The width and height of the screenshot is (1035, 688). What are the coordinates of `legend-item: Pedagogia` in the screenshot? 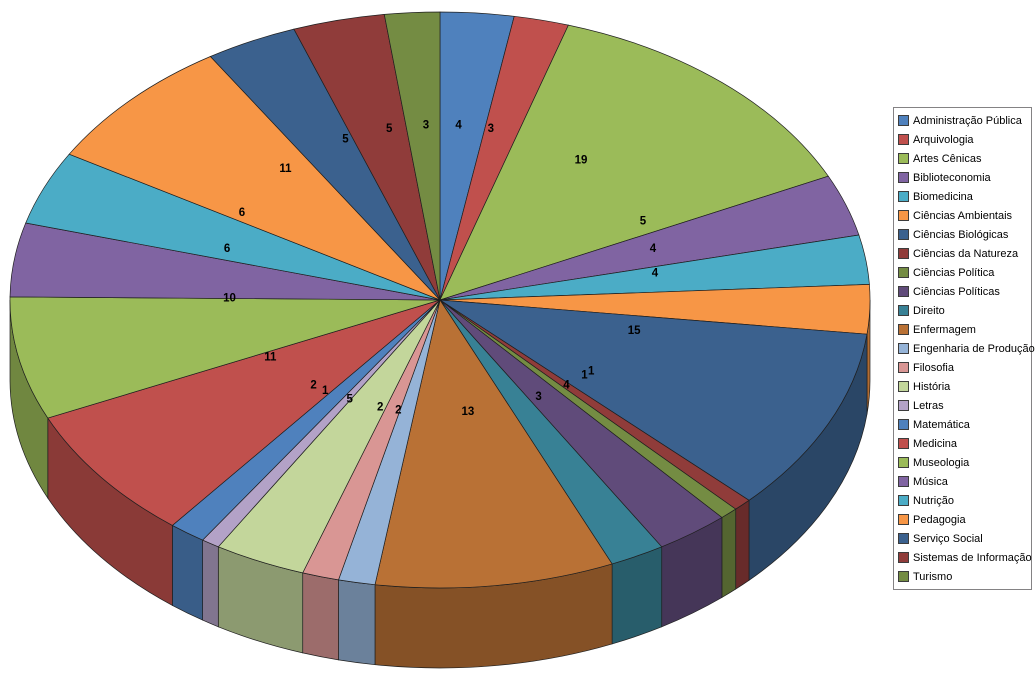 It's located at (963, 519).